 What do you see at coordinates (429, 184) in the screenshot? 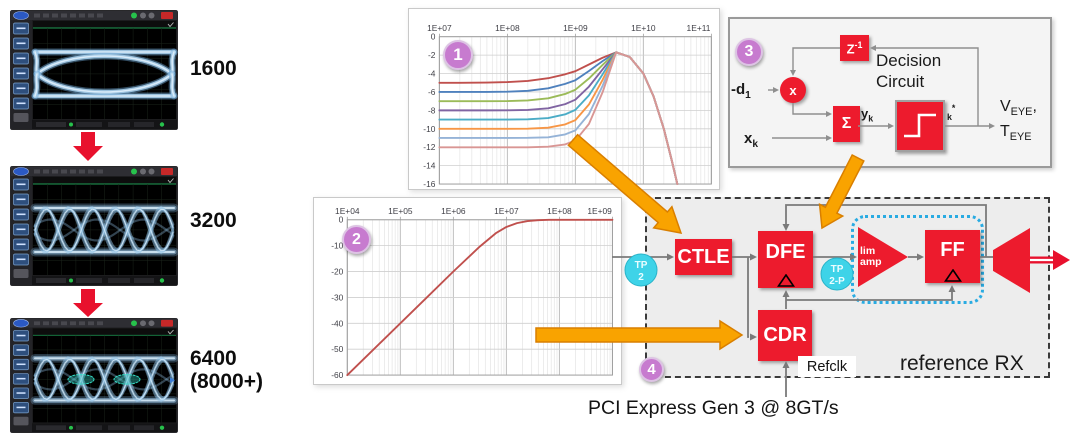
I see `y-tick-label: -16` at bounding box center [429, 184].